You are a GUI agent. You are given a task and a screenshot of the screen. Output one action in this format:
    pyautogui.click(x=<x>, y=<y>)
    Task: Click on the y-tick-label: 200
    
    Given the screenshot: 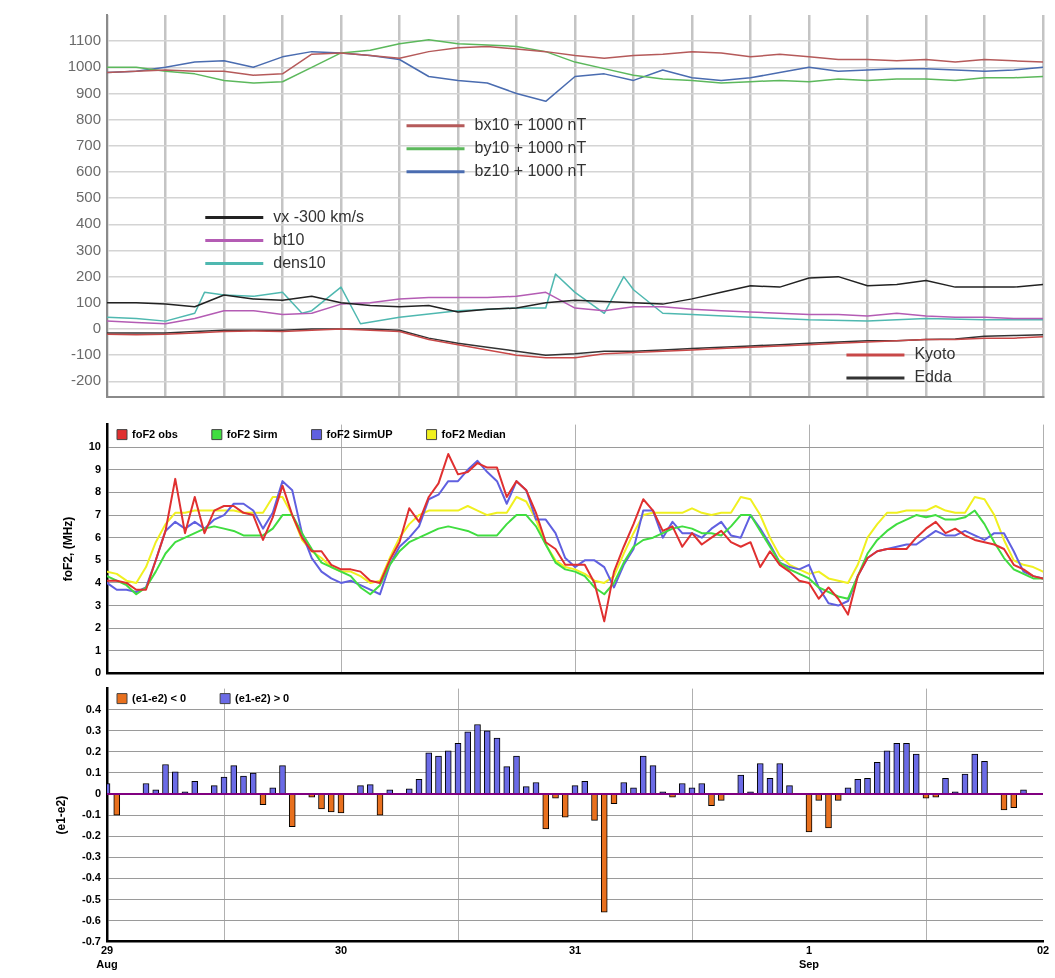 What is the action you would take?
    pyautogui.click(x=88, y=275)
    